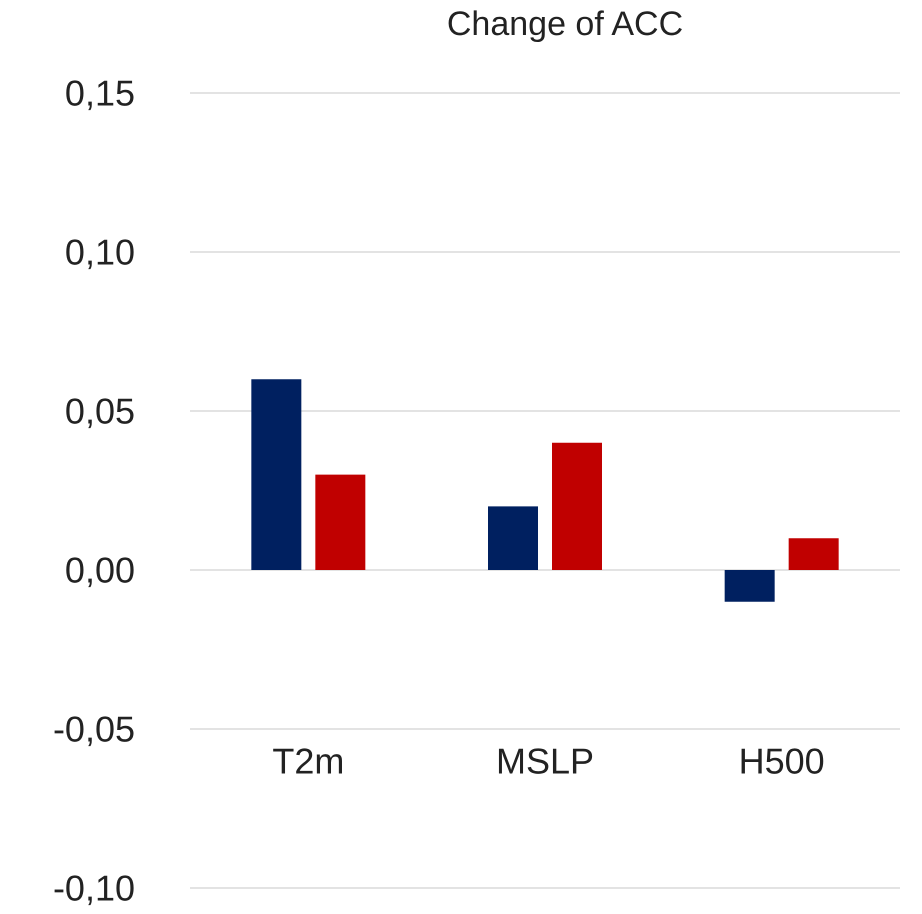  Describe the element at coordinates (93, 888) in the screenshot. I see `y-tick-label: -0,10` at that location.